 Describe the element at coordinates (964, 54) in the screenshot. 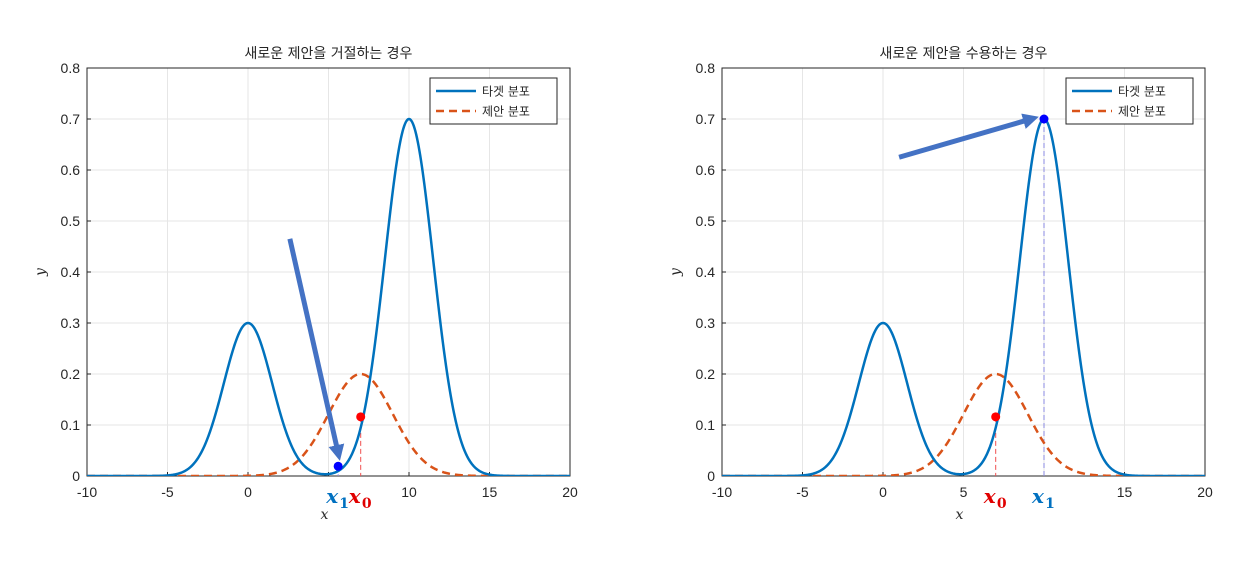

I see `chart-title: 새로운 제안을 수용하는 경우` at that location.